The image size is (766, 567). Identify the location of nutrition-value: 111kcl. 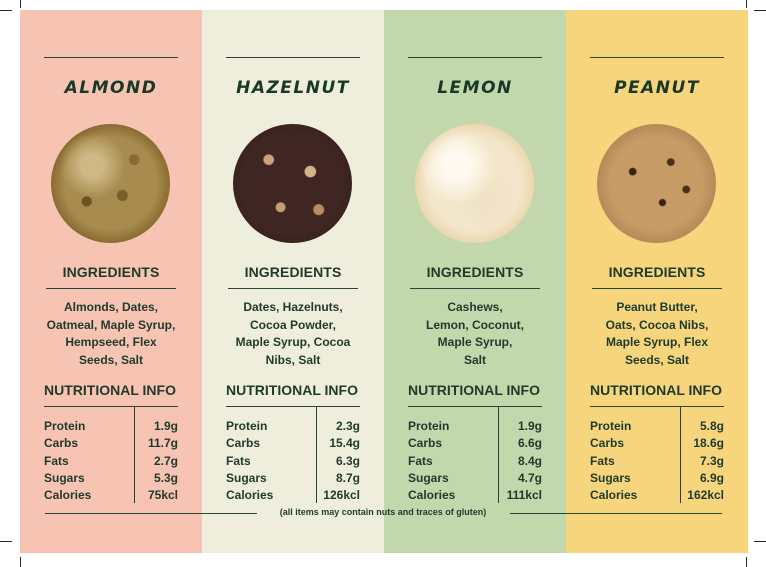
(524, 495).